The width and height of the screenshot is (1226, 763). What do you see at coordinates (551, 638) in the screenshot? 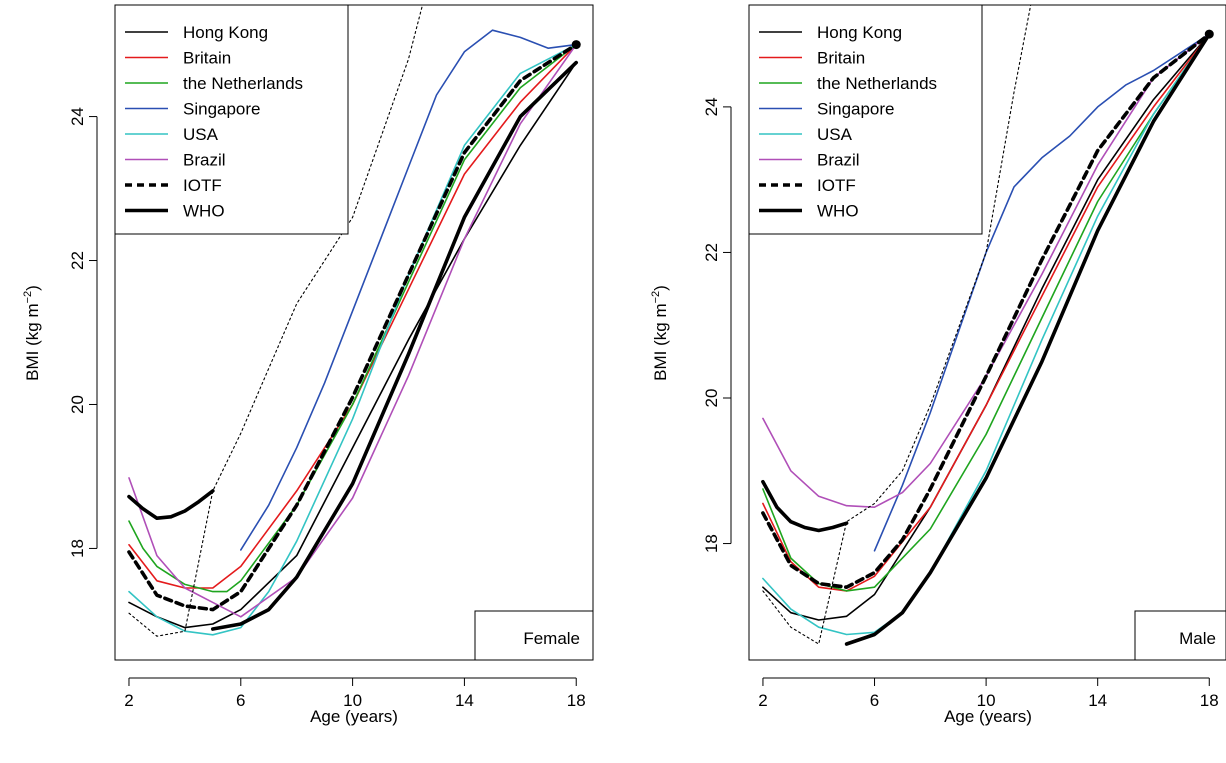
I see `panel-label: Female` at bounding box center [551, 638].